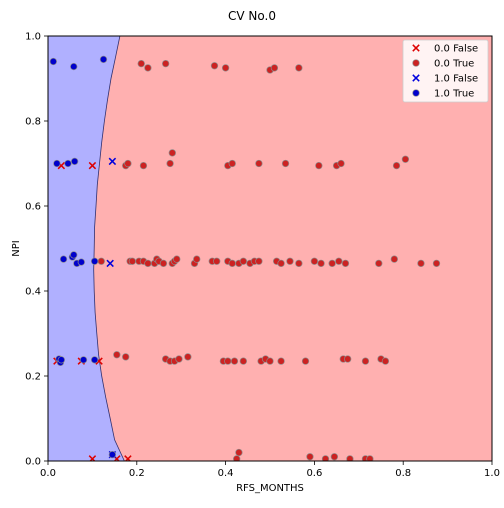  What do you see at coordinates (33, 462) in the screenshot?
I see `y-tick-label: 0.0` at bounding box center [33, 462].